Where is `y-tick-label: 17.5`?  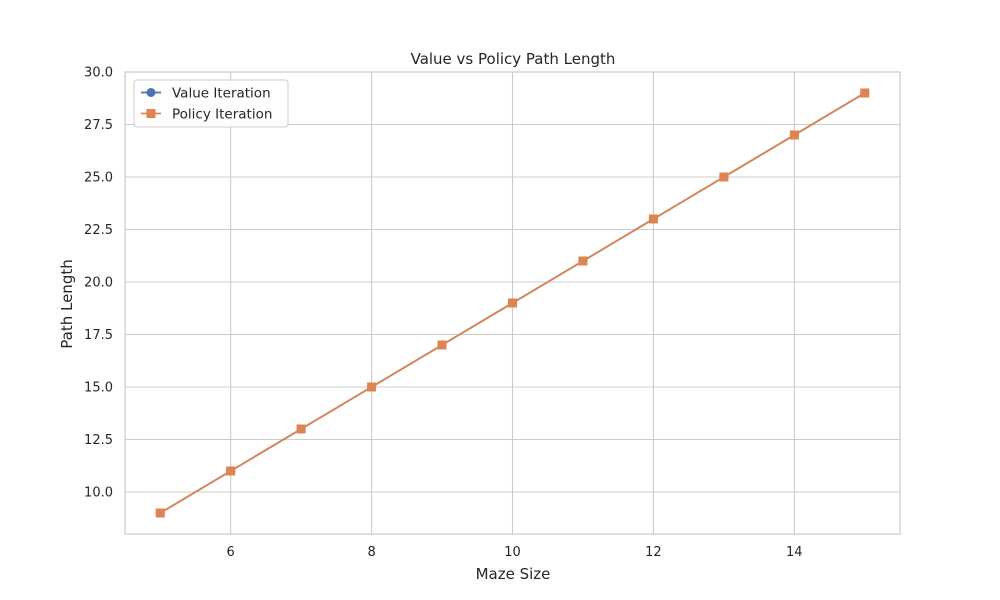
y-tick-label: 17.5 is located at coordinates (98, 335).